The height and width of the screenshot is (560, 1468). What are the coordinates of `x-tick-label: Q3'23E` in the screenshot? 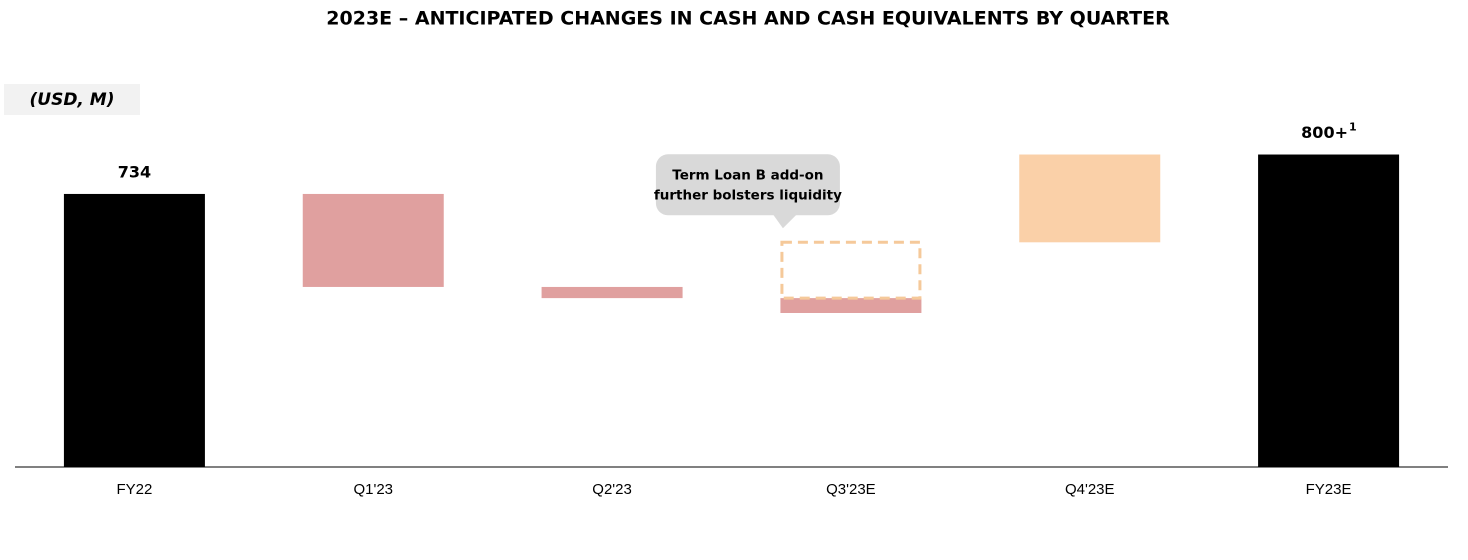 It's located at (851, 489).